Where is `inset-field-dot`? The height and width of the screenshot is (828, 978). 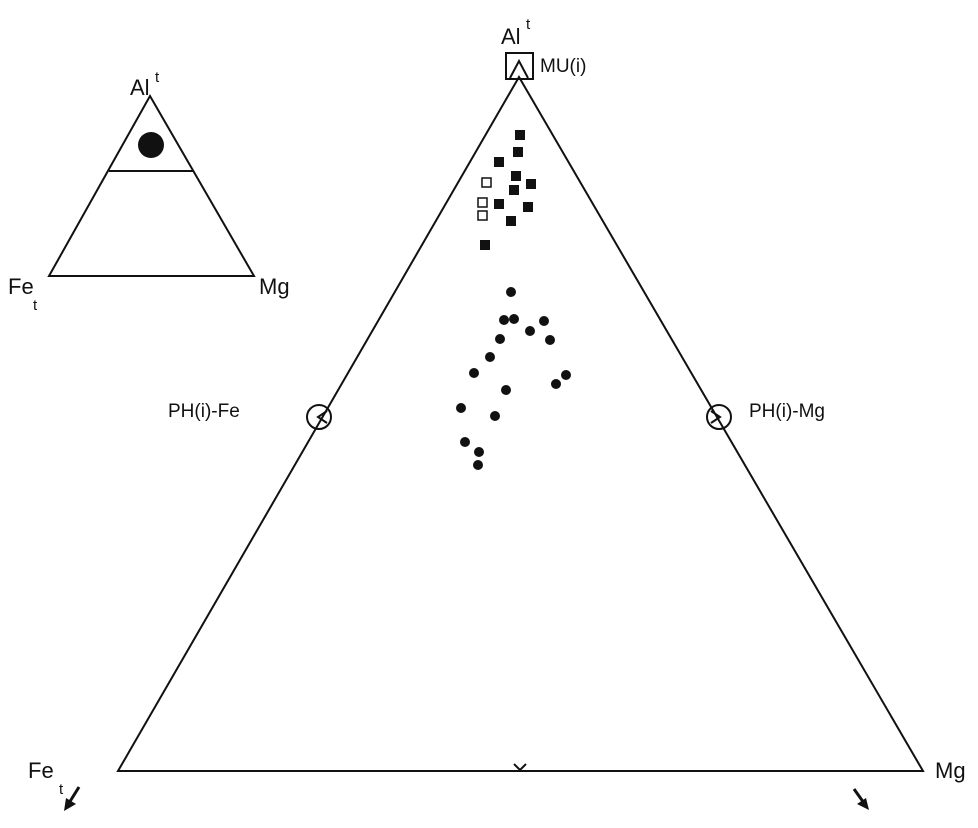
inset-field-dot is located at coordinates (151, 145).